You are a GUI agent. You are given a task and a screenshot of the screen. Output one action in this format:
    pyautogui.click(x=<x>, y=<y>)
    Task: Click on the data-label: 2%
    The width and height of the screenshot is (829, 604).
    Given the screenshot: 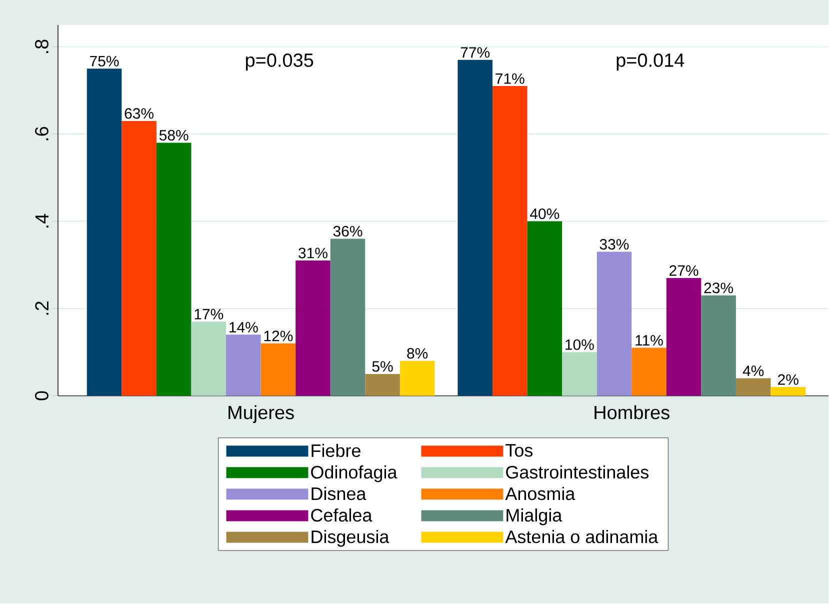 What is the action you would take?
    pyautogui.click(x=788, y=380)
    